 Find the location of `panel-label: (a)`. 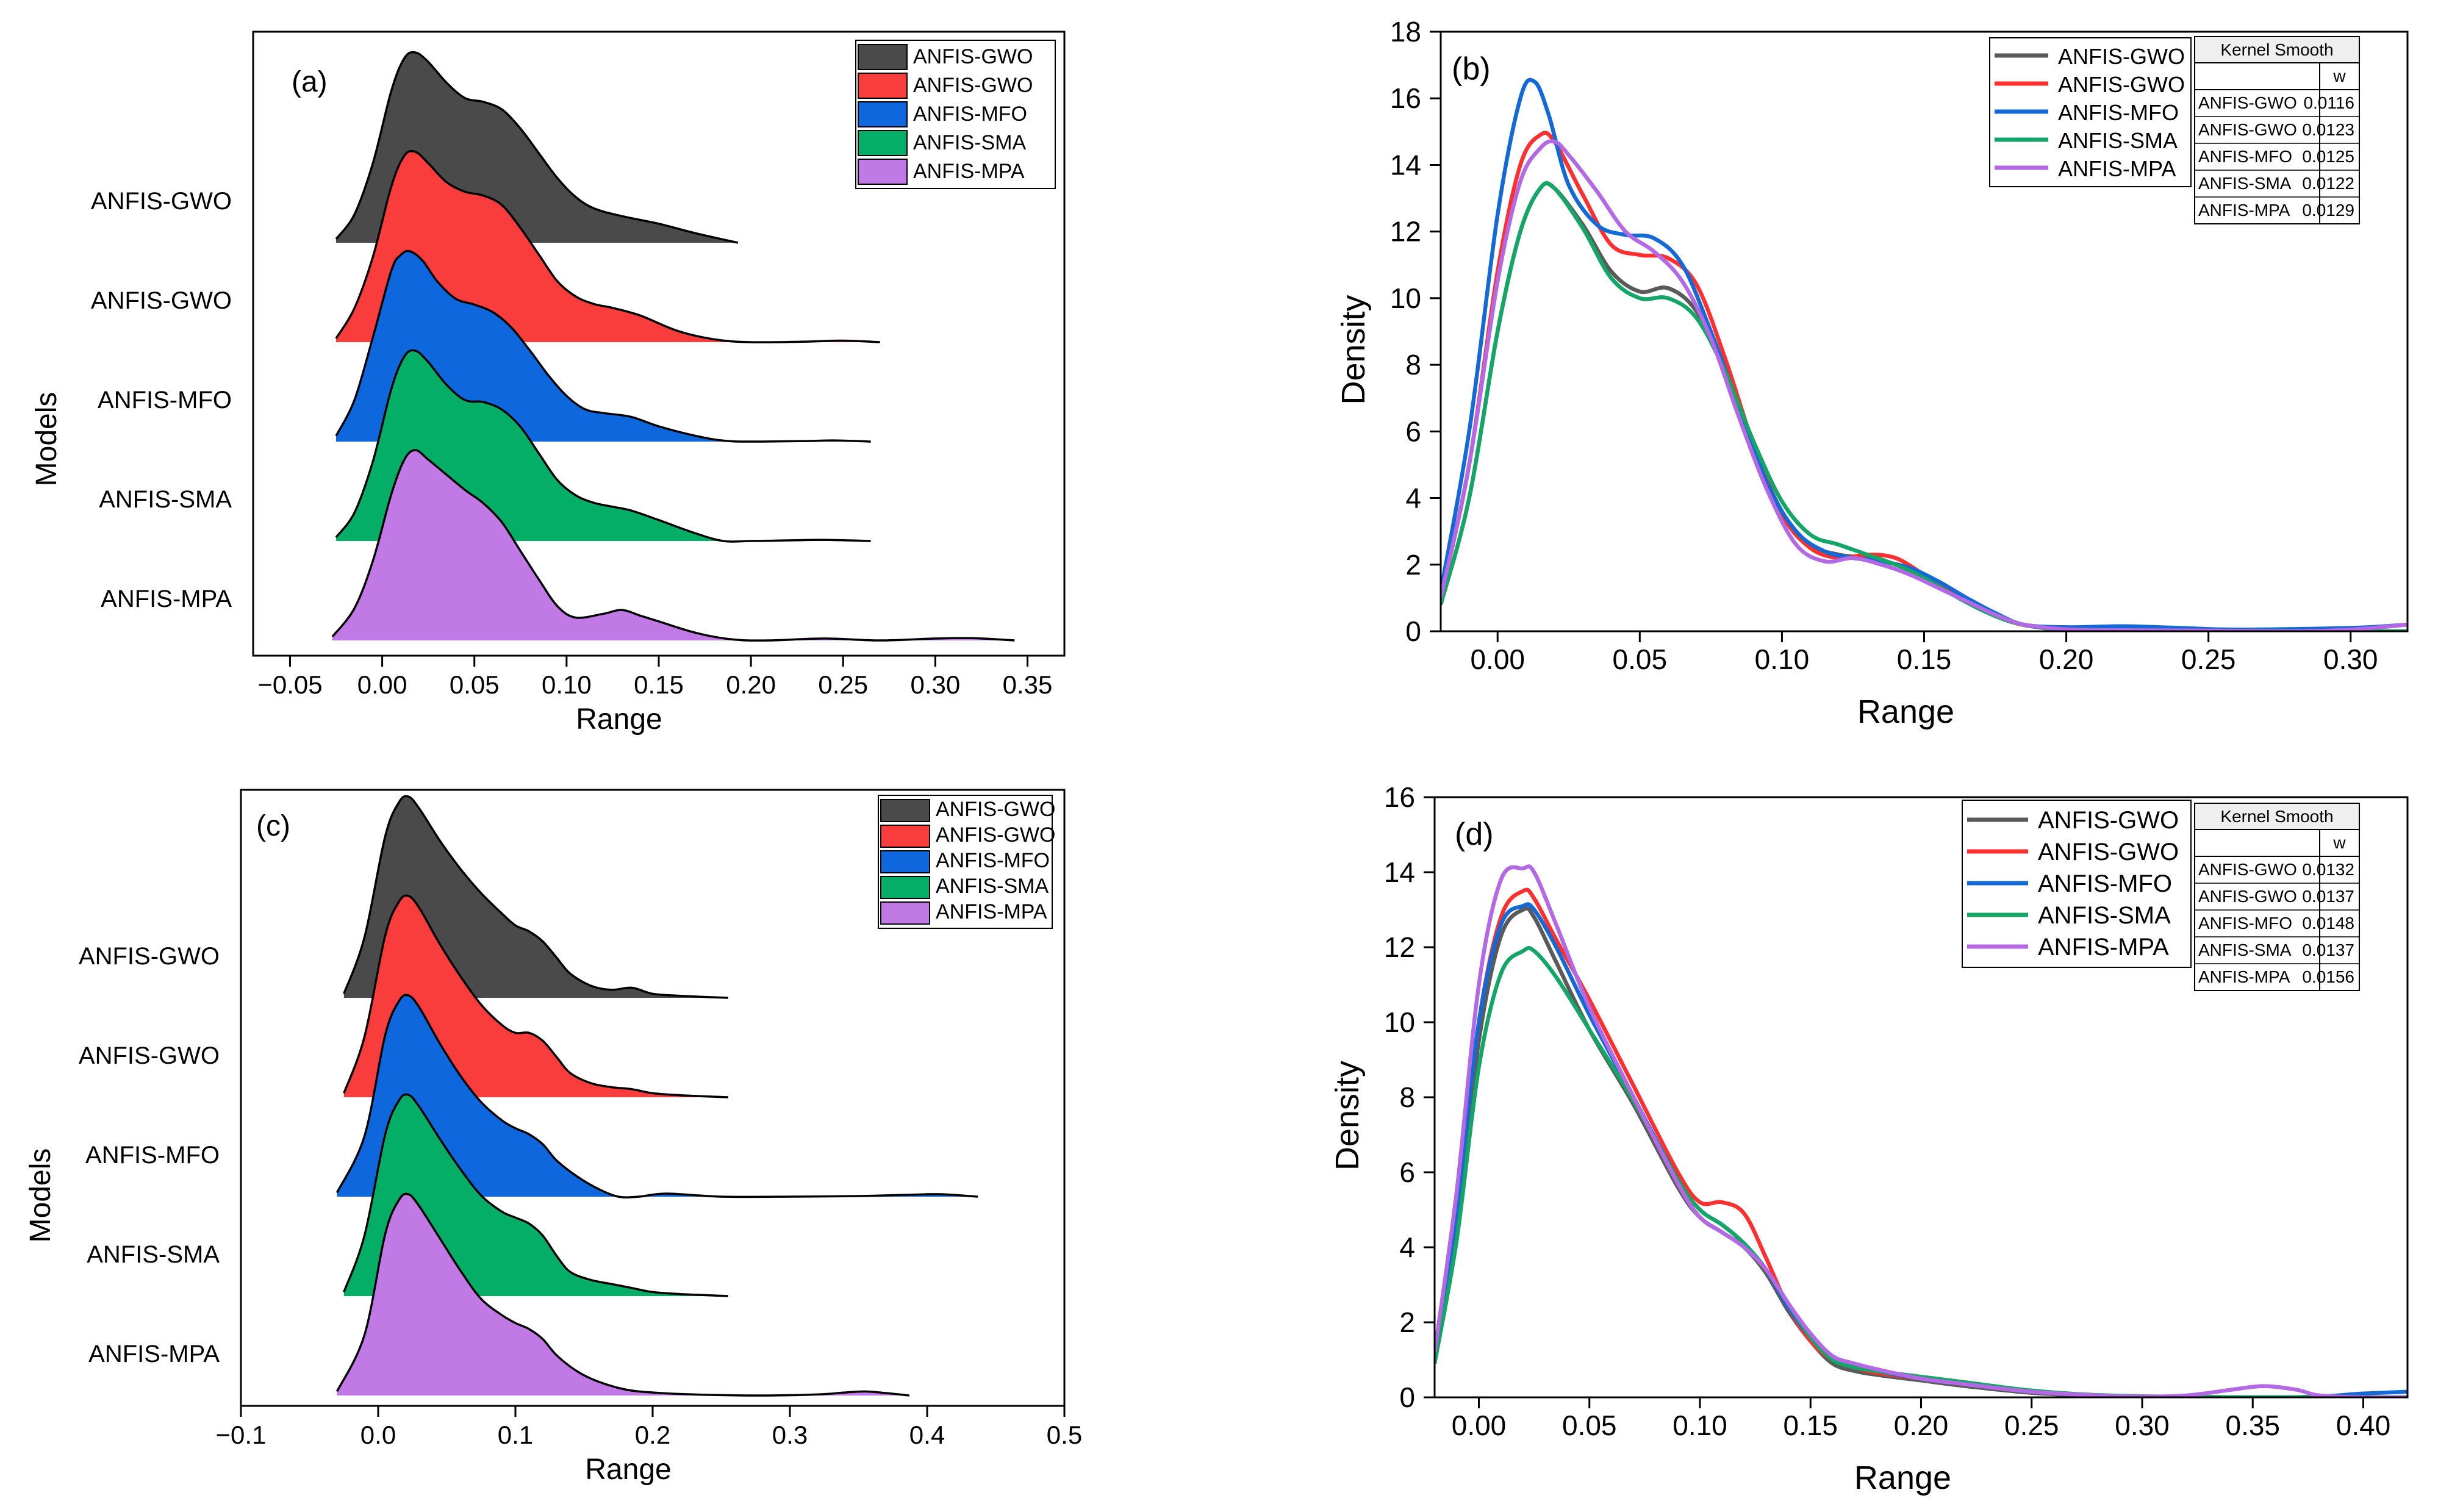

panel-label: (a) is located at coordinates (310, 82).